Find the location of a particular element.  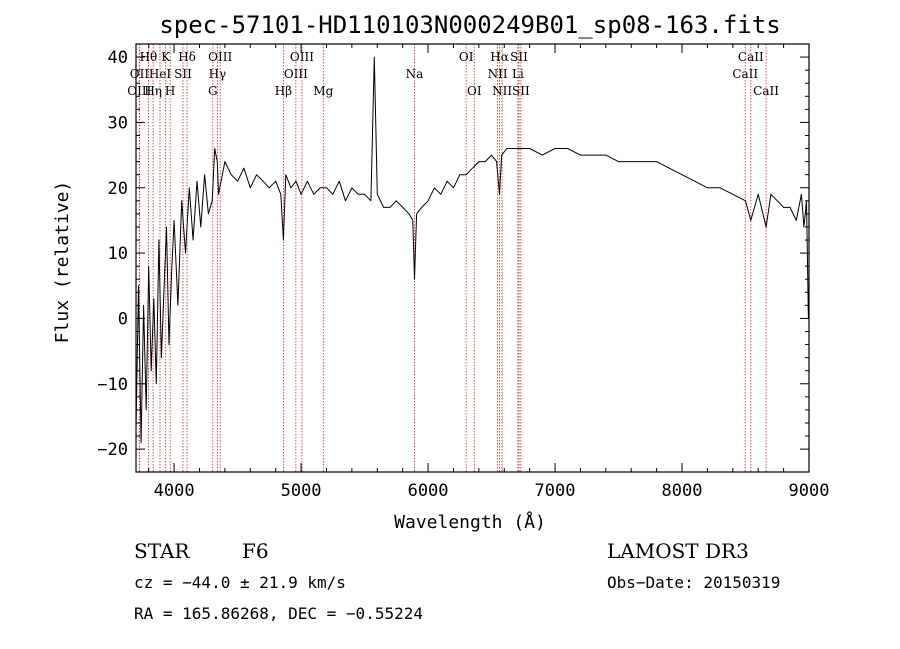

line-label-25: CaII is located at coordinates (751, 57).